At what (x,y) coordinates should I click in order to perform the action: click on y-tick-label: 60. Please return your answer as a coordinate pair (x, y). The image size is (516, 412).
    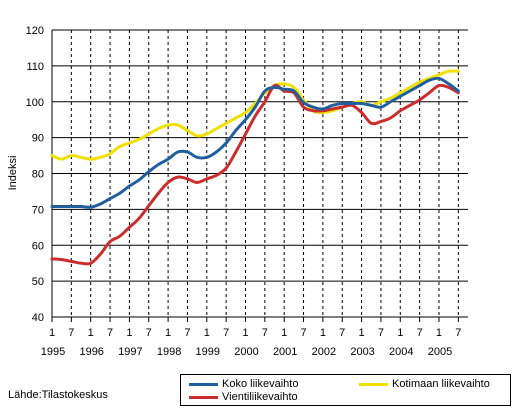
    Looking at the image, I should click on (38, 246).